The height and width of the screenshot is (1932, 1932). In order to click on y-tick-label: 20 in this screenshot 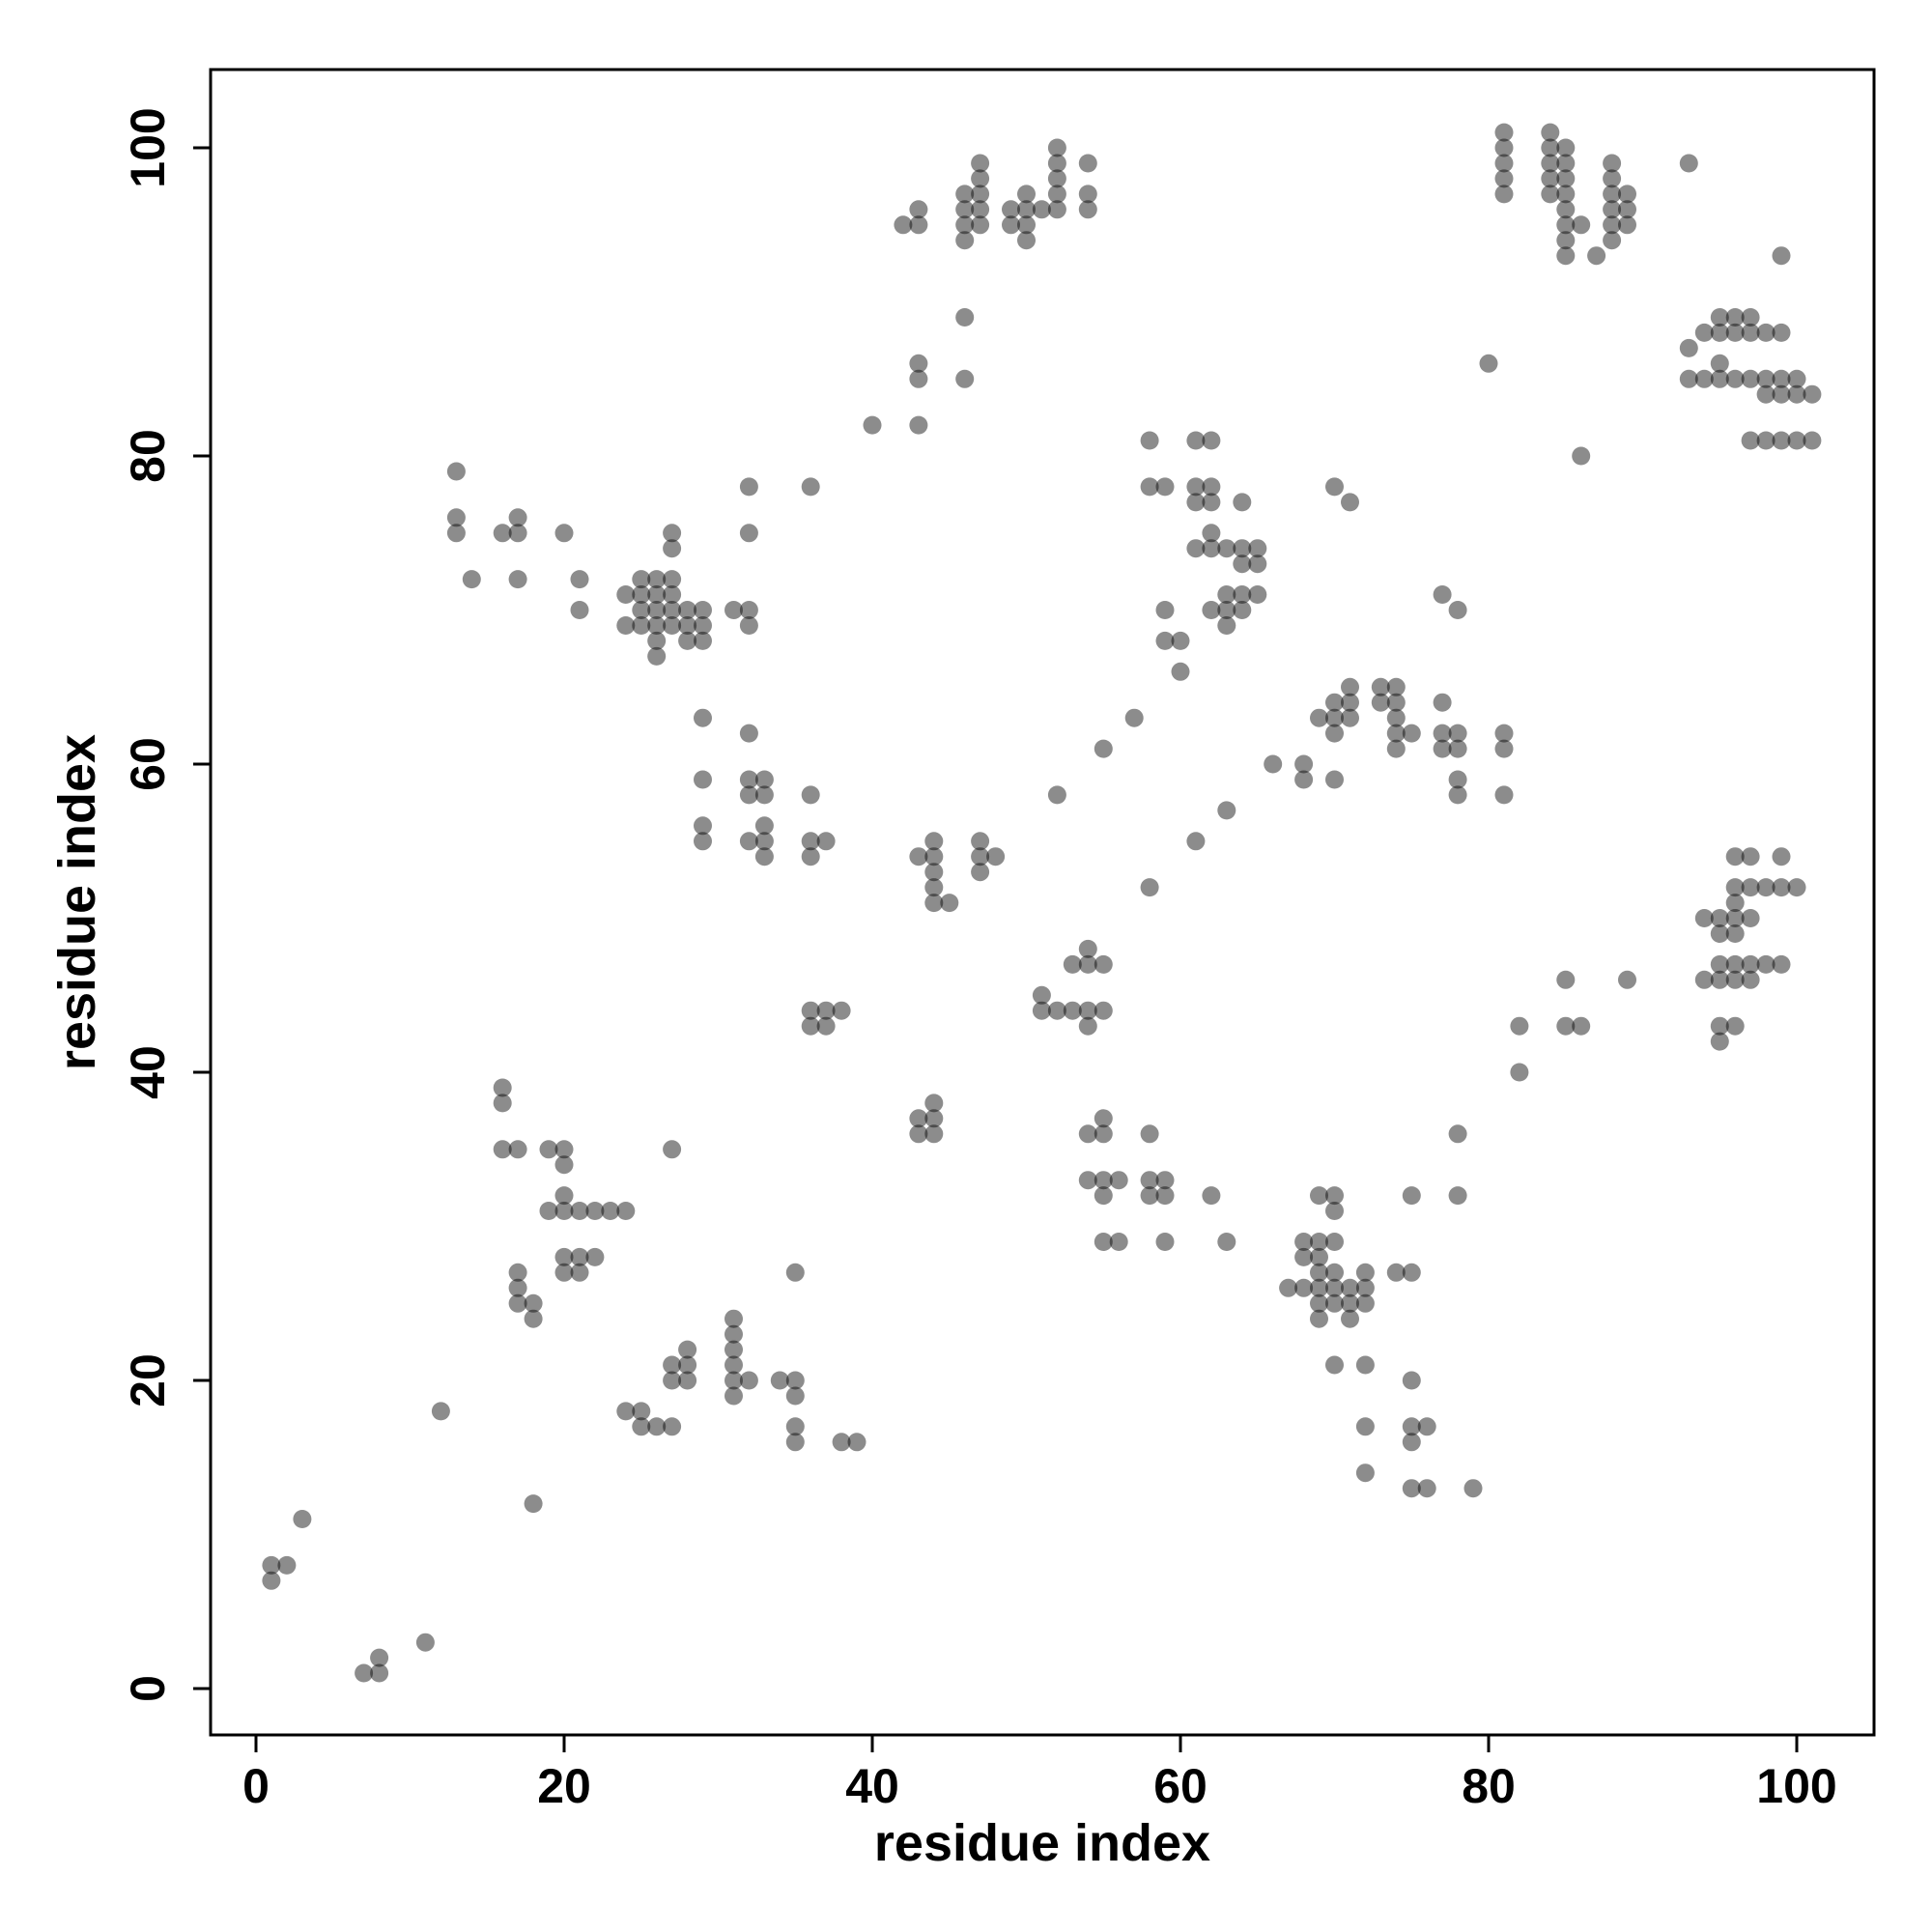, I will do `click(148, 1380)`.